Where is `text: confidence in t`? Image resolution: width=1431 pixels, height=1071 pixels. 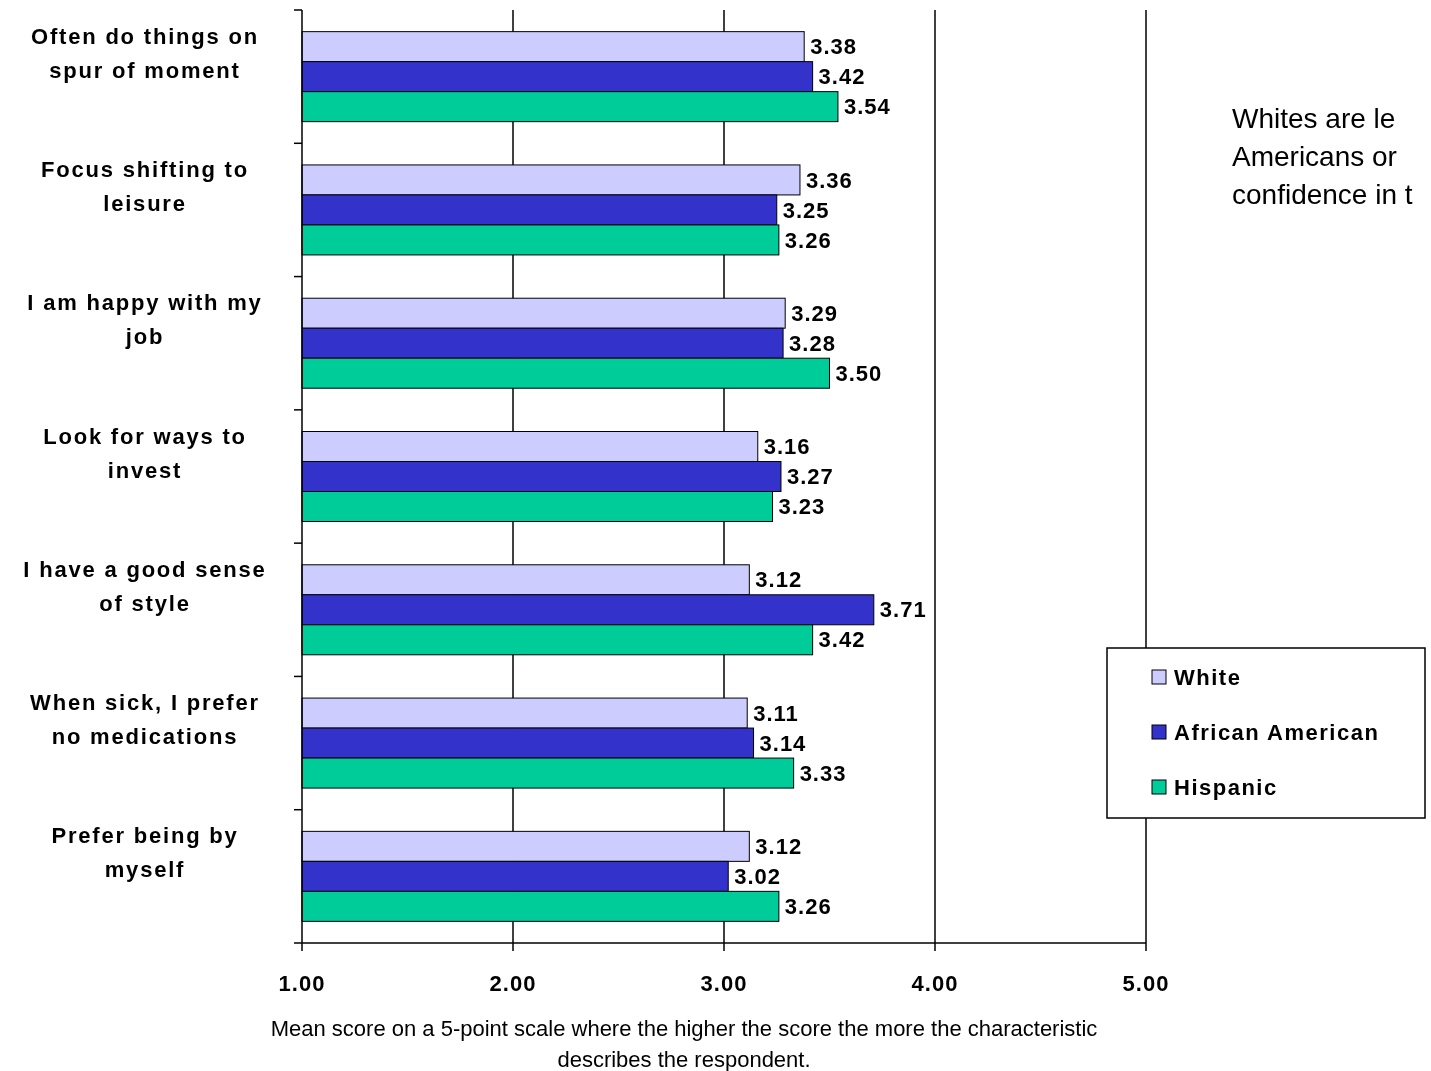 text: confidence in t is located at coordinates (1322, 194).